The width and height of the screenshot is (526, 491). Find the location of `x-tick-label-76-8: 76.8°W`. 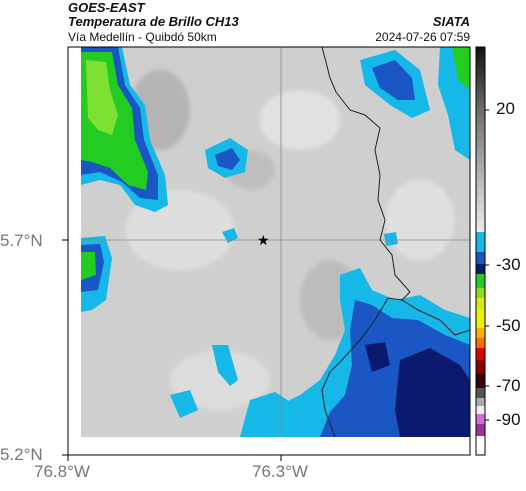

x-tick-label-76-8: 76.8°W is located at coordinates (62, 471).